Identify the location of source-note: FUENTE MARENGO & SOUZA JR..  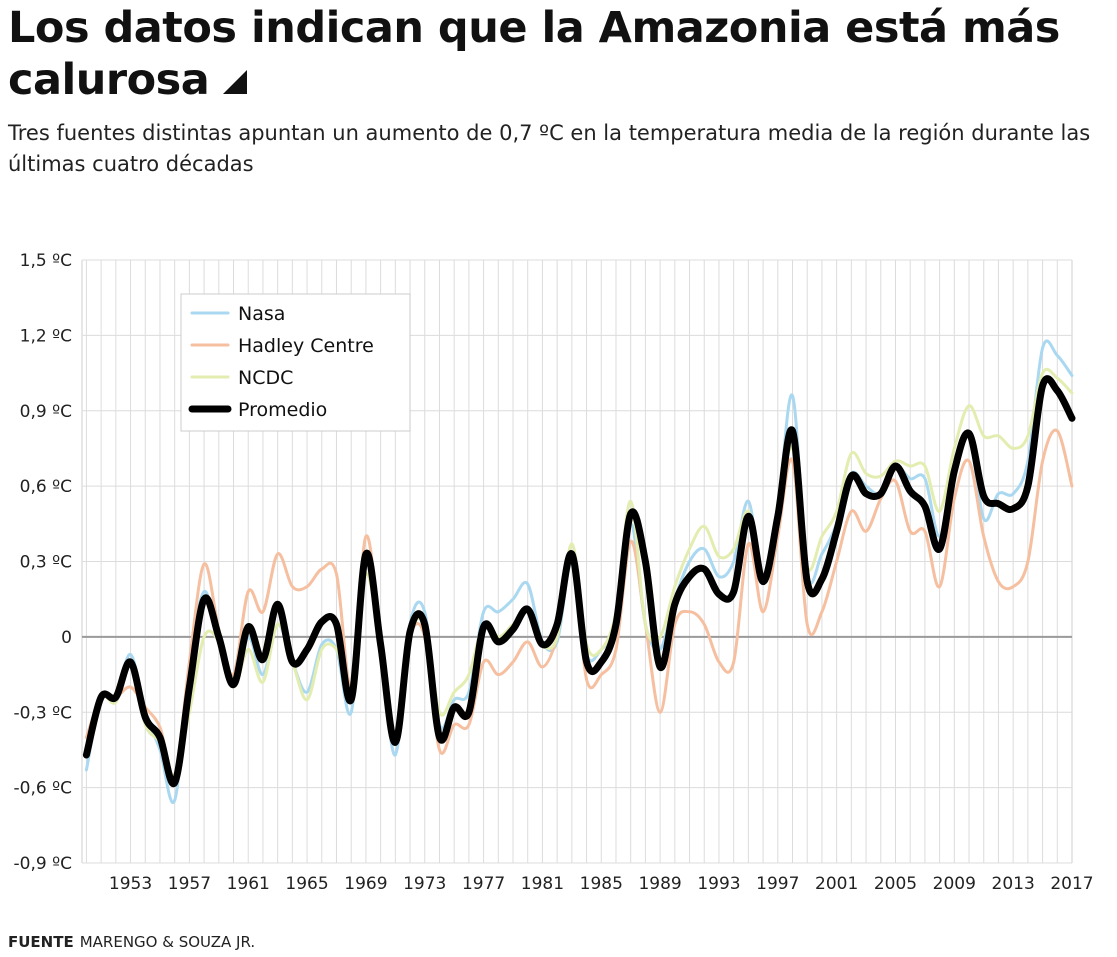
(131, 942).